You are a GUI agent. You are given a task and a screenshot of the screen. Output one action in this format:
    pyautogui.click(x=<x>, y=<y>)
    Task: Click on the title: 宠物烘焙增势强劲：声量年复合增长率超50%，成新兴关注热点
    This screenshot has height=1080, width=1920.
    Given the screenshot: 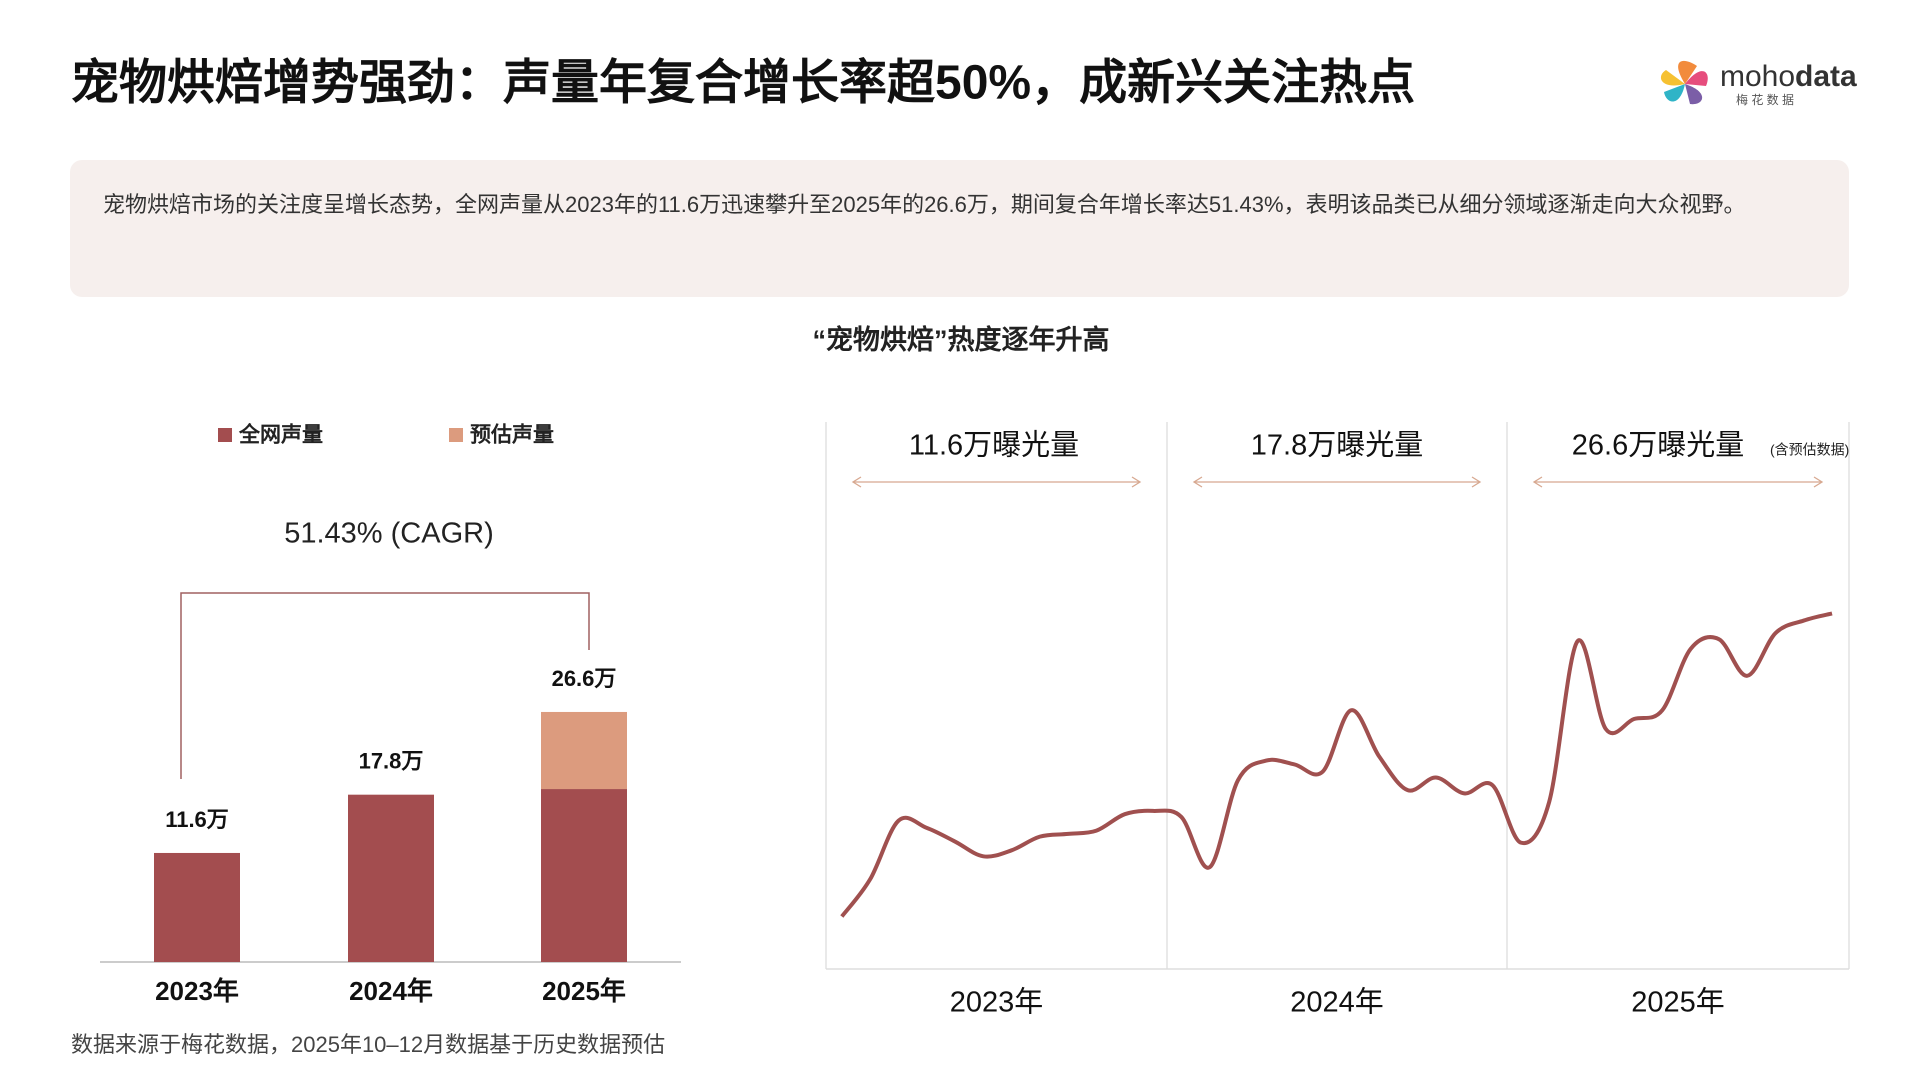 What is the action you would take?
    pyautogui.click(x=743, y=83)
    